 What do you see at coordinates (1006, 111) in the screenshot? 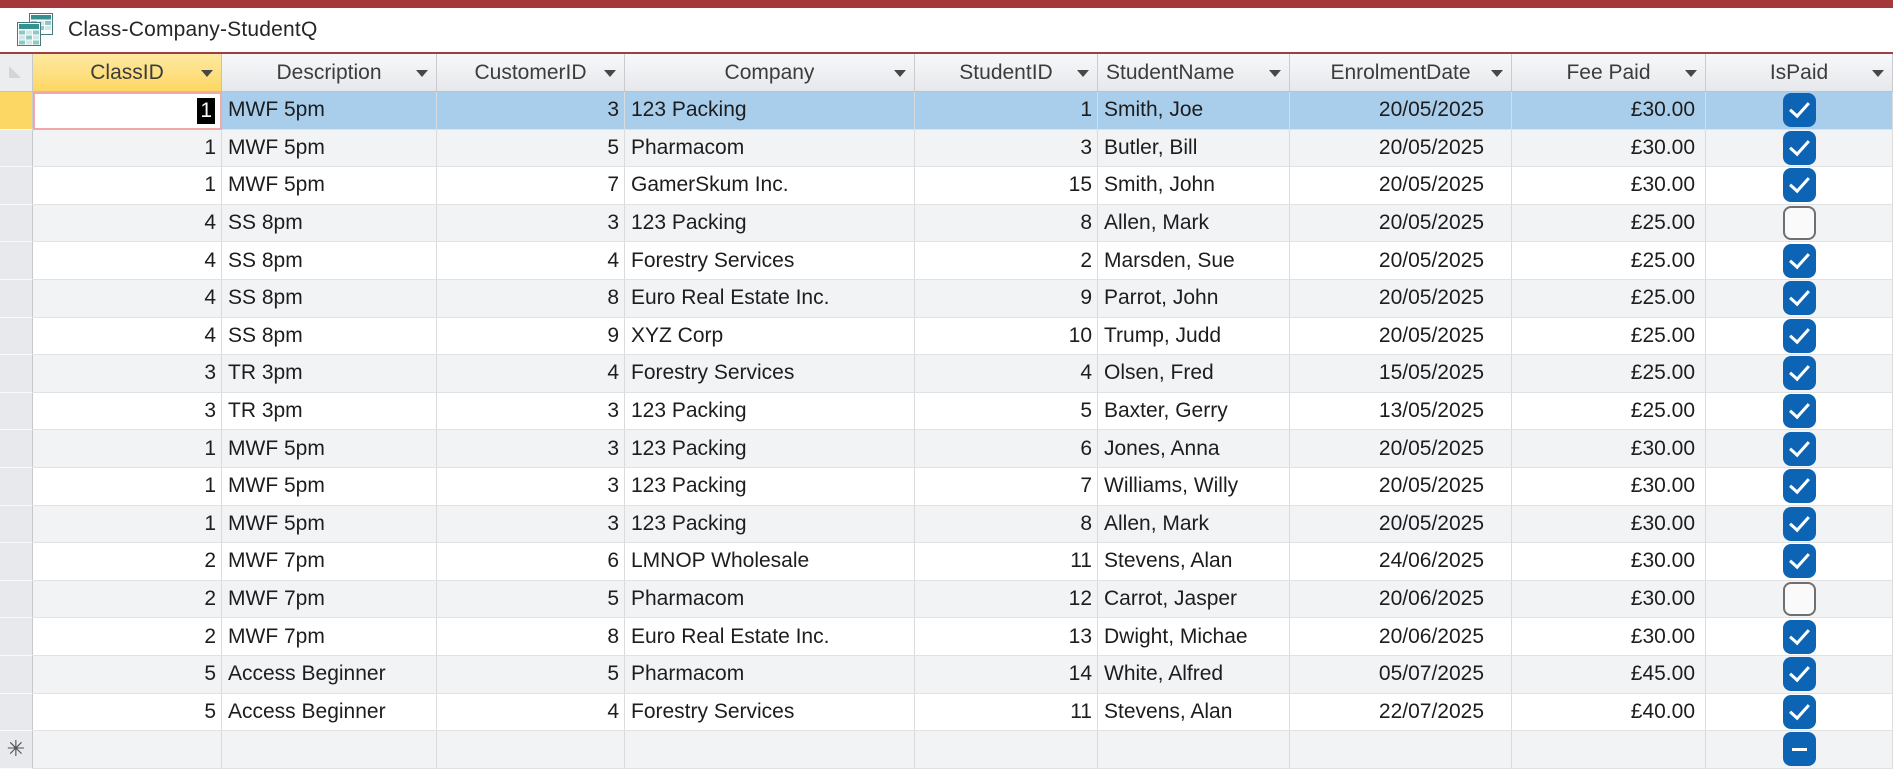
I see `cell-student-id: 1` at bounding box center [1006, 111].